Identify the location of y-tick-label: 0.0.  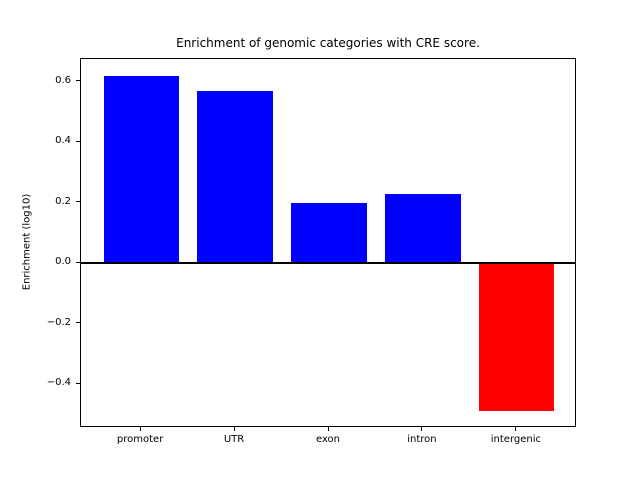
(63, 262).